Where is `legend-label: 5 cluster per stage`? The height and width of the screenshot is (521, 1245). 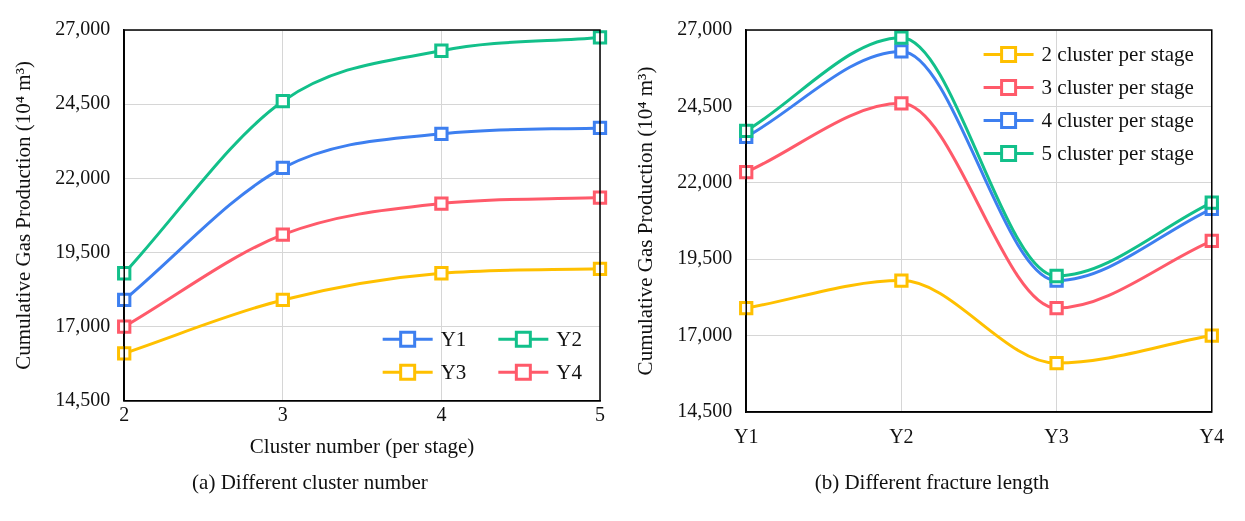 legend-label: 5 cluster per stage is located at coordinates (1117, 153).